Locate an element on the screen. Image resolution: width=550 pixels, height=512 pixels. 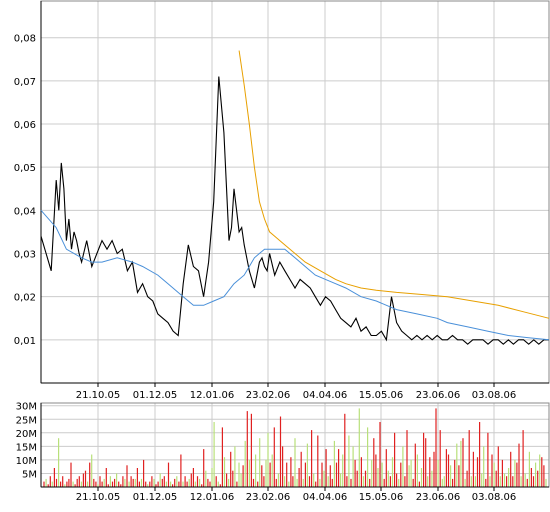
price-x-tick-label: 23.02.06 is located at coordinates (268, 395).